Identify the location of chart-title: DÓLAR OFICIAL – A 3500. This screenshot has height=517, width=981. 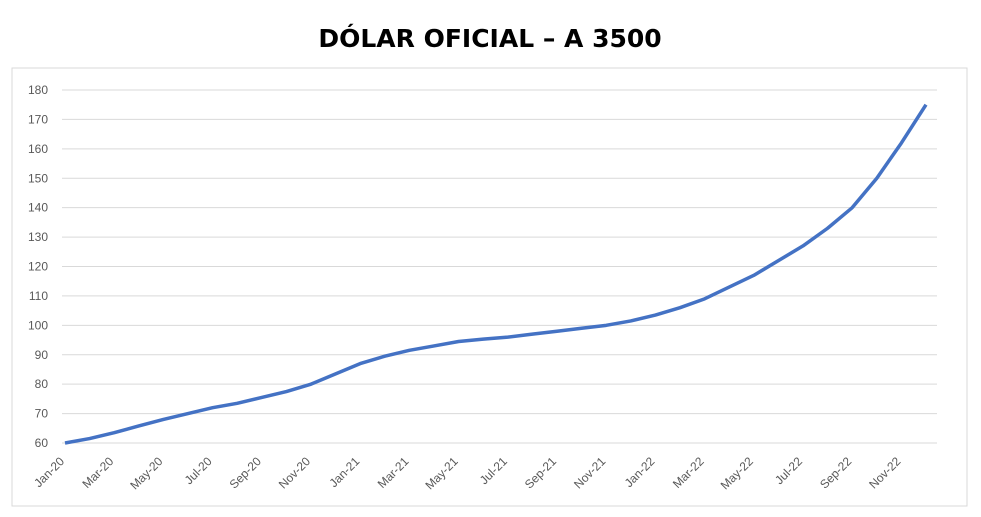
(489, 38).